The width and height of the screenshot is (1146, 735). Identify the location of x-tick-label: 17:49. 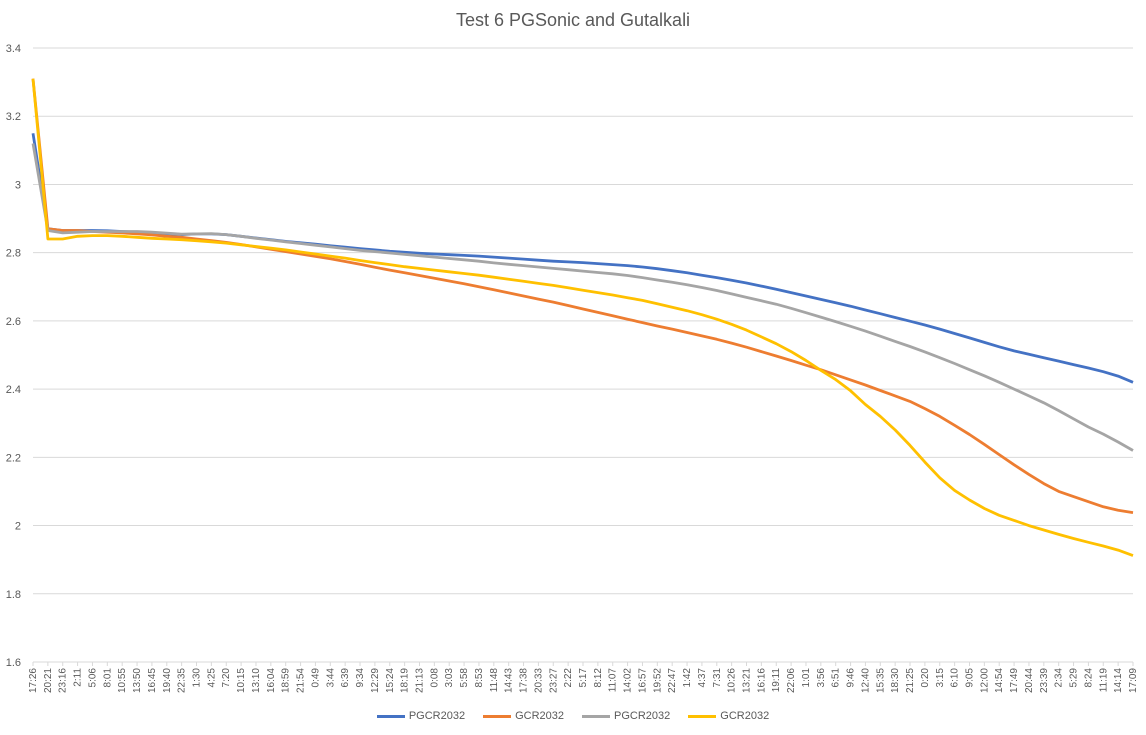
(1014, 680).